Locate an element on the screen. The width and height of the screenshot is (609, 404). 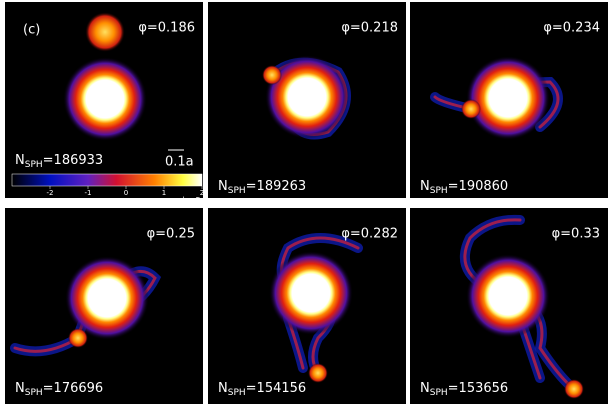
scale-bar-label: 0.1a is located at coordinates (179, 162).